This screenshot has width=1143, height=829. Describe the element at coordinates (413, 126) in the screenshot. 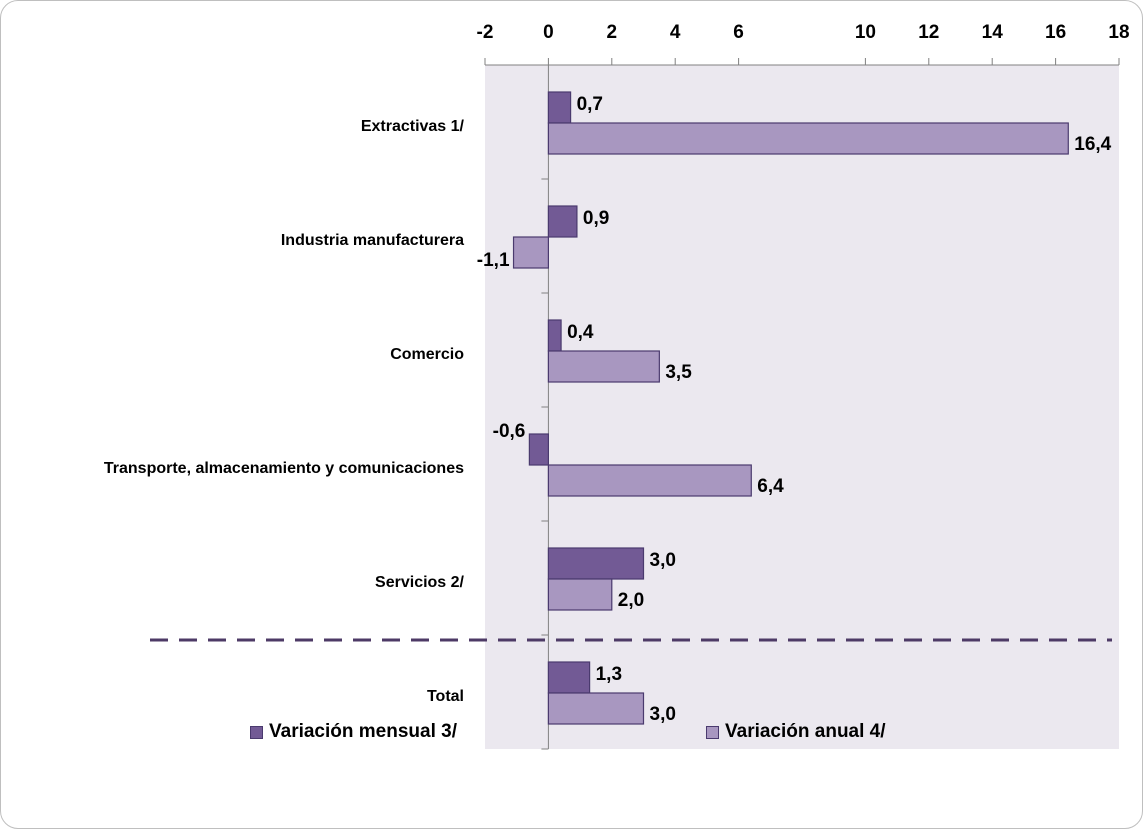

I see `category-label: Extractivas 1/` at that location.